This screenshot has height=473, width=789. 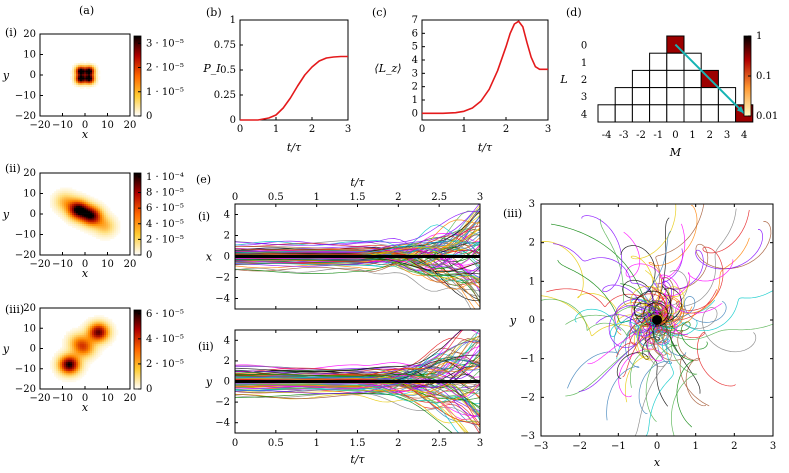 I want to click on y-axis-label: x, so click(x=209, y=257).